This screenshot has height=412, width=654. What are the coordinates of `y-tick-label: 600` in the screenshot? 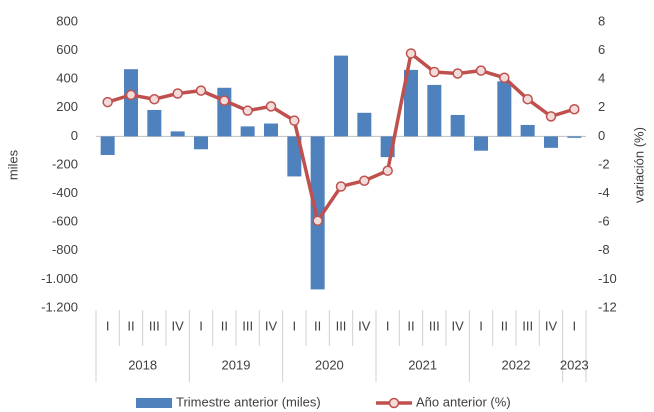 It's located at (67, 49).